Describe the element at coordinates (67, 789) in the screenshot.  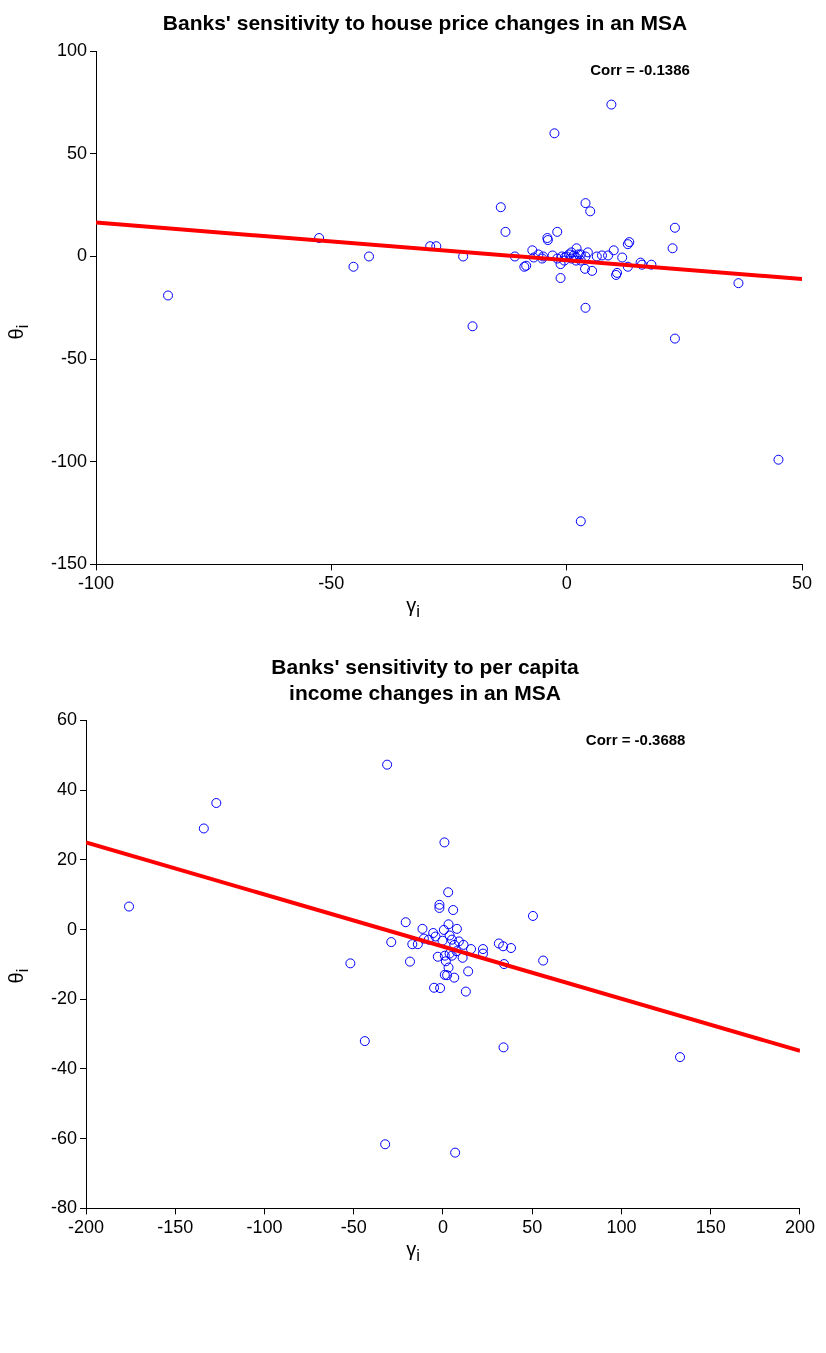
I see `y-tick-label: 40` at that location.